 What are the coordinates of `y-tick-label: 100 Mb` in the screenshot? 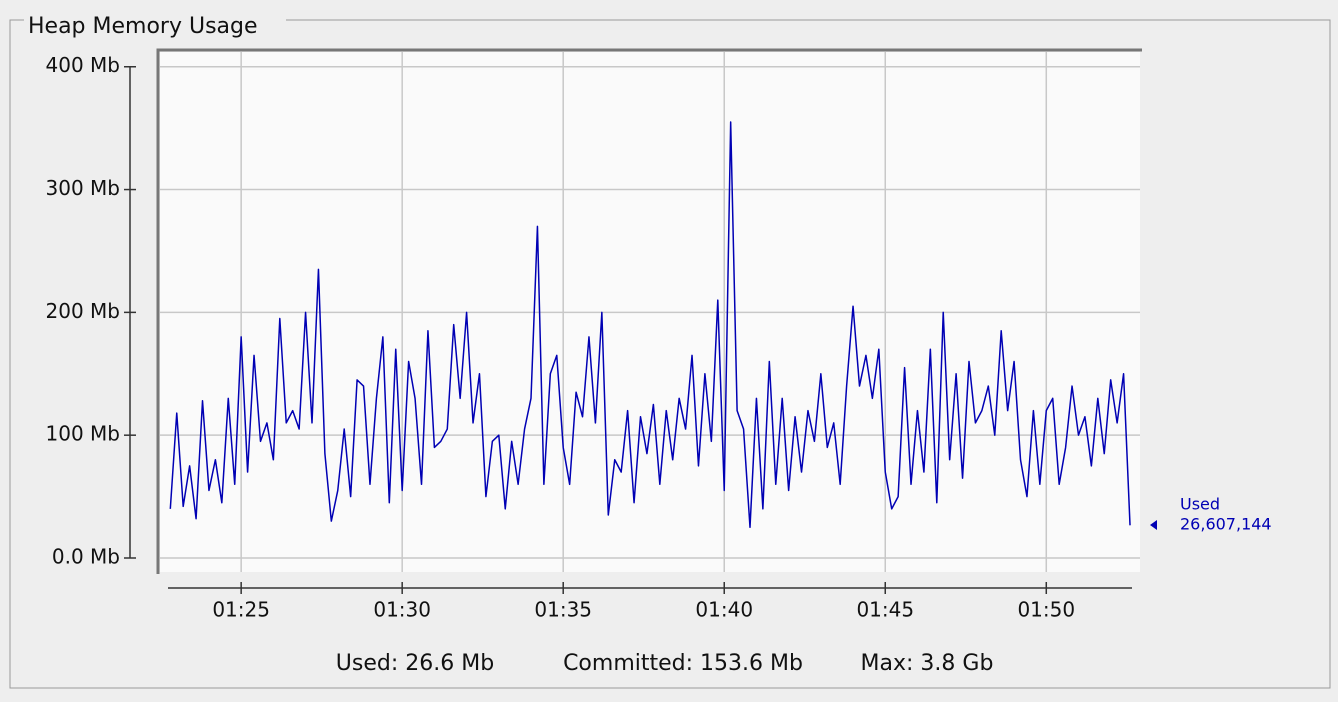 It's located at (83, 434).